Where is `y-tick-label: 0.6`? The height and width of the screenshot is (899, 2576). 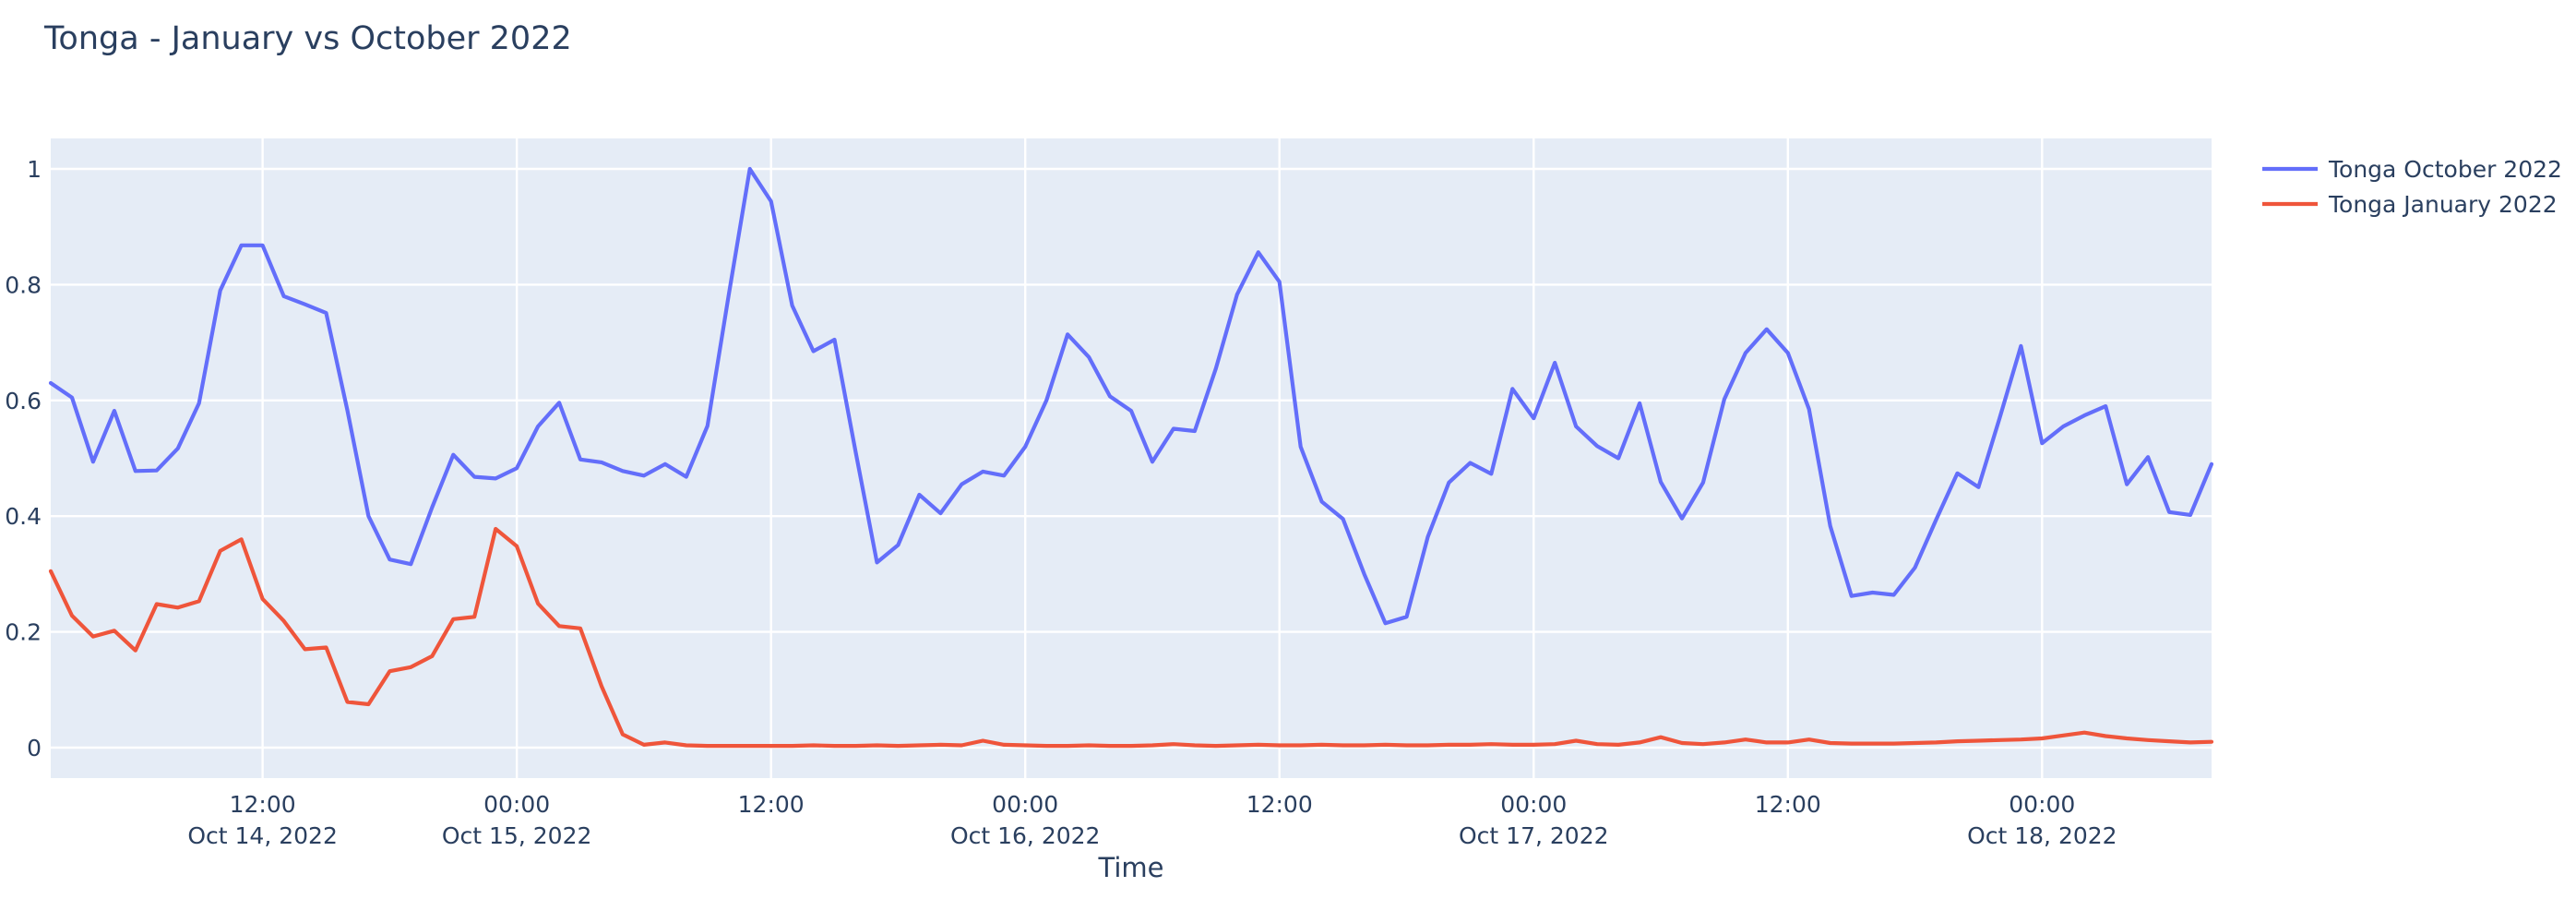
y-tick-label: 0.6 is located at coordinates (23, 401).